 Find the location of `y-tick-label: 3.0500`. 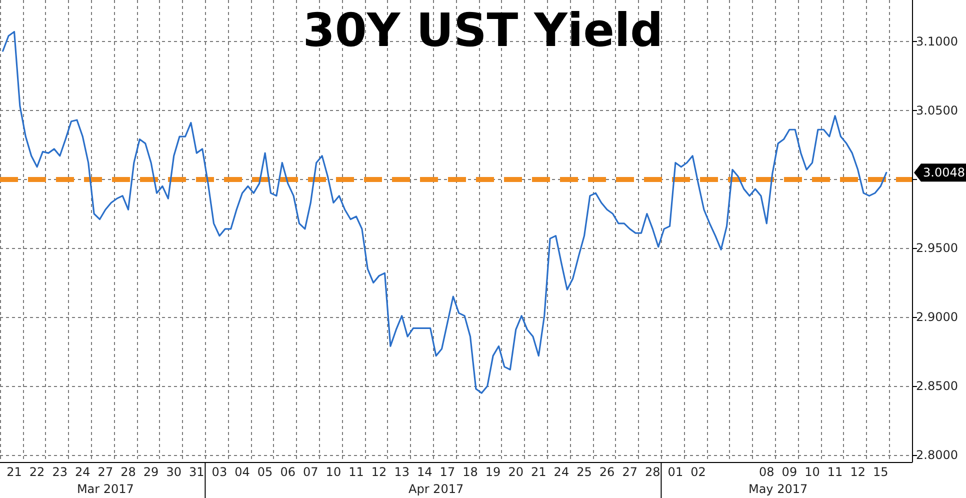

y-tick-label: 3.0500 is located at coordinates (937, 110).